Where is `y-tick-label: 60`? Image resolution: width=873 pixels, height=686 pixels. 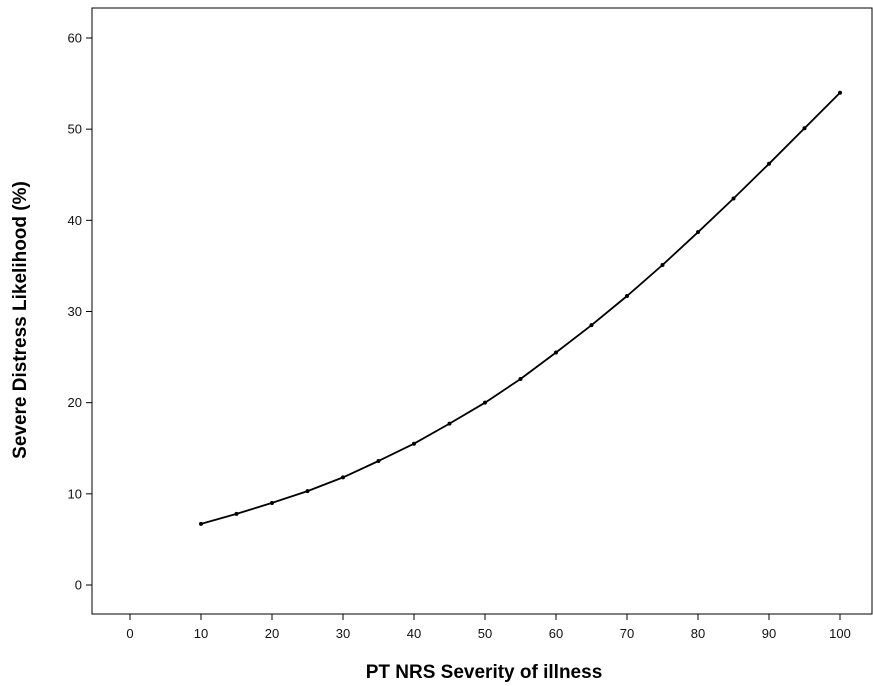
y-tick-label: 60 is located at coordinates (75, 38).